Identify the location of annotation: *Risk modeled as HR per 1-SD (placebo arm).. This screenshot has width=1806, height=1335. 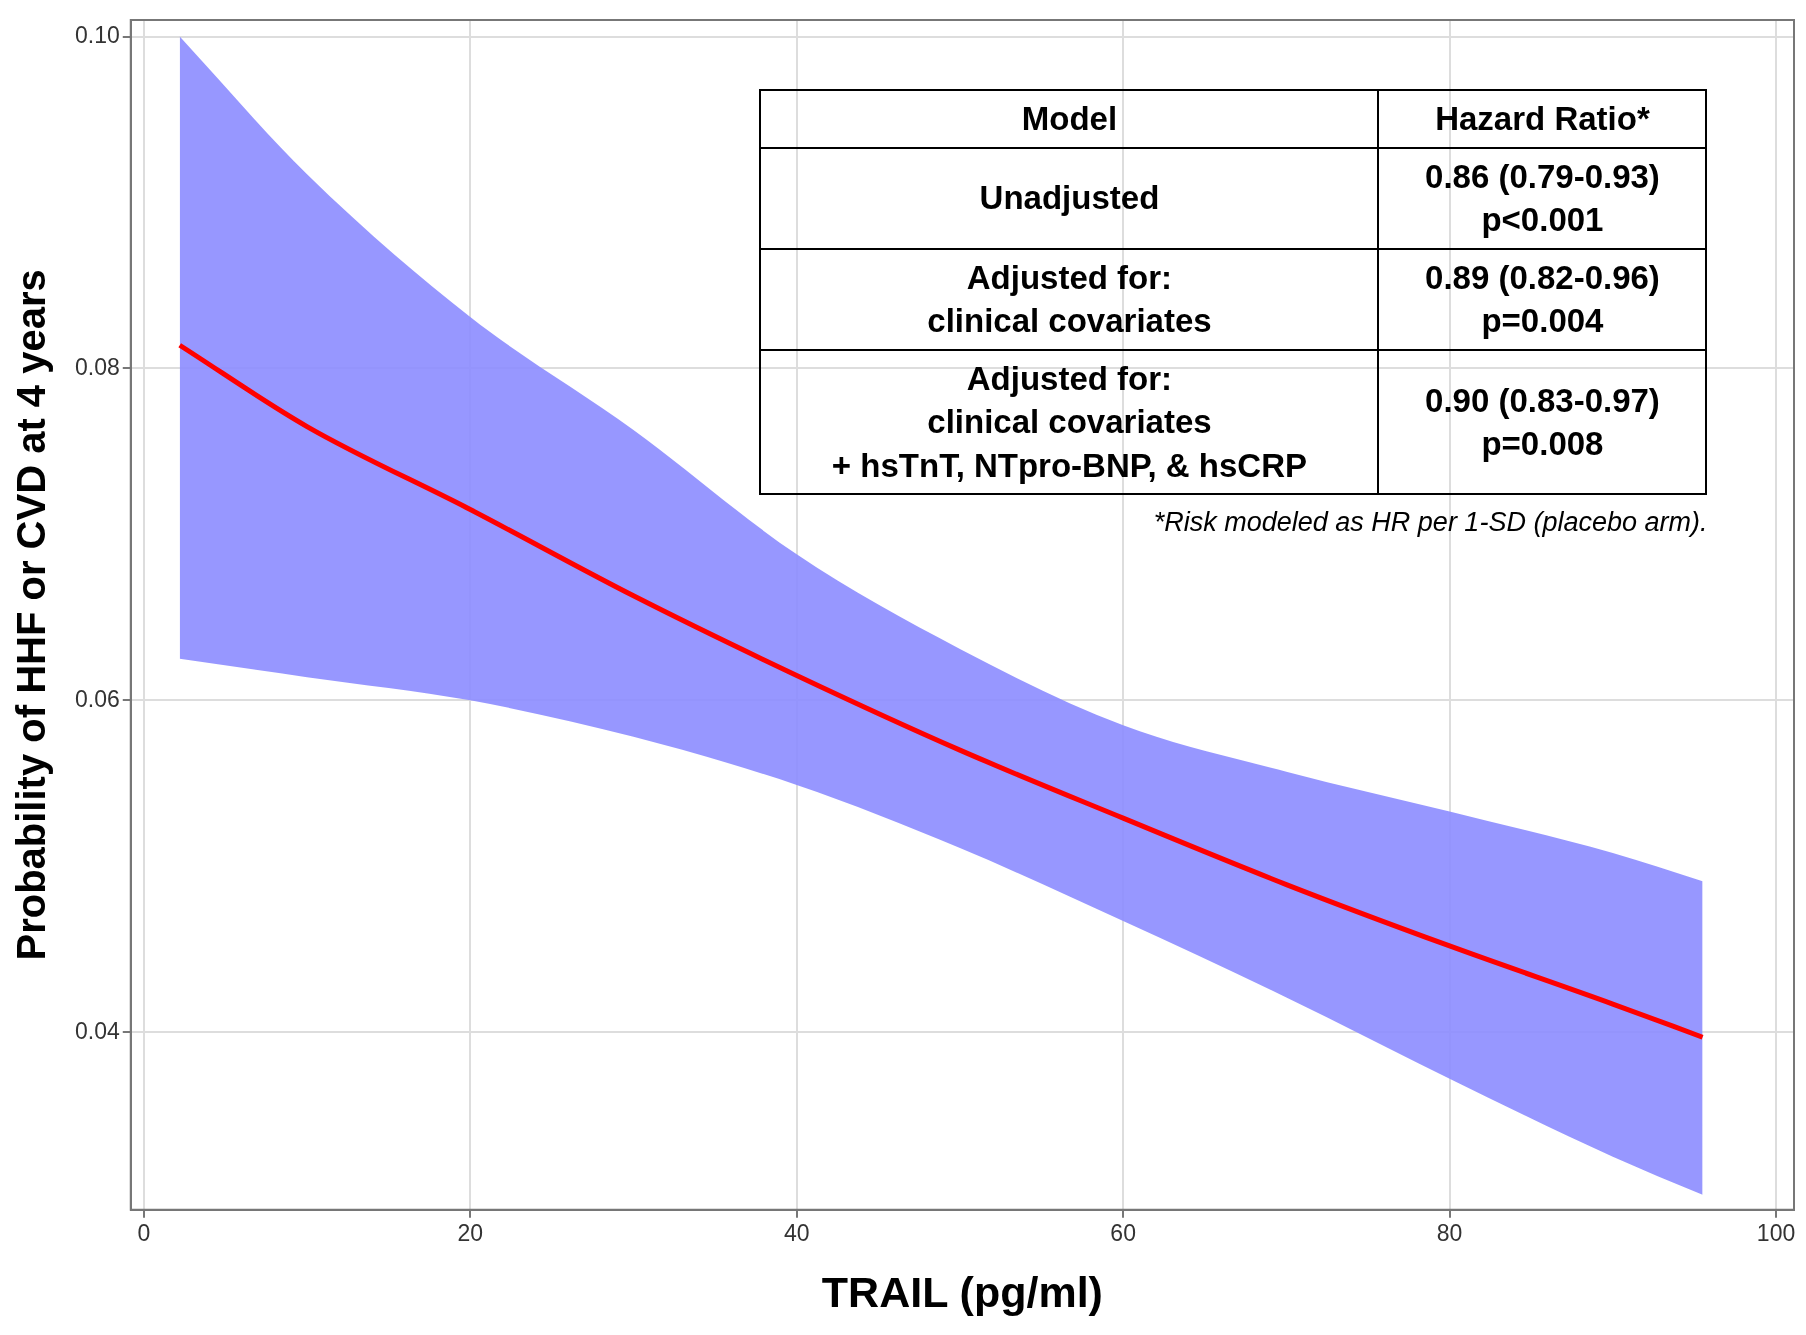
(1430, 523).